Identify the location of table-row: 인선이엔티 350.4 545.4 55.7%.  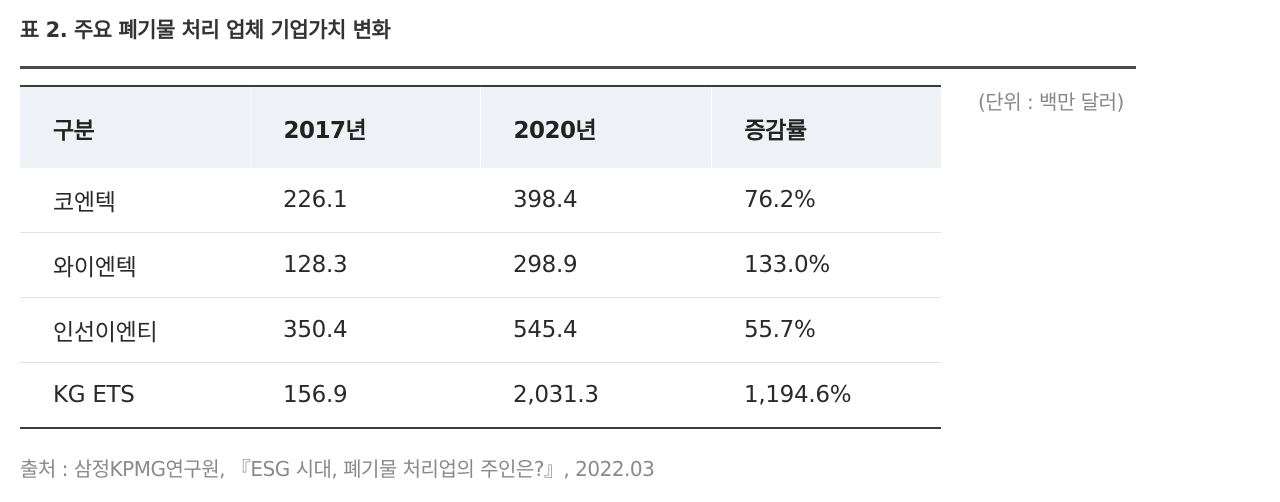
(480, 330).